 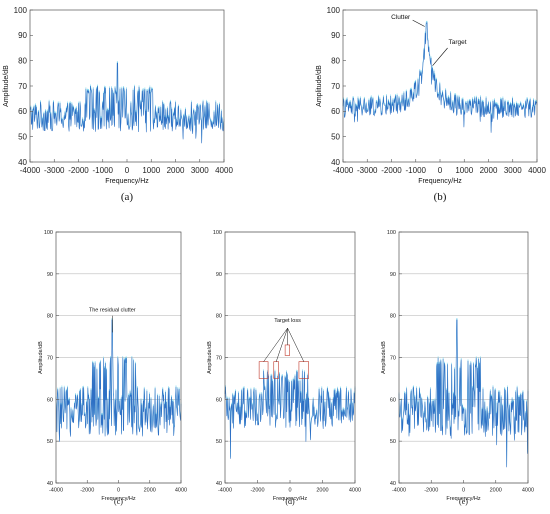 I want to click on panel-label: (e), so click(x=463, y=501).